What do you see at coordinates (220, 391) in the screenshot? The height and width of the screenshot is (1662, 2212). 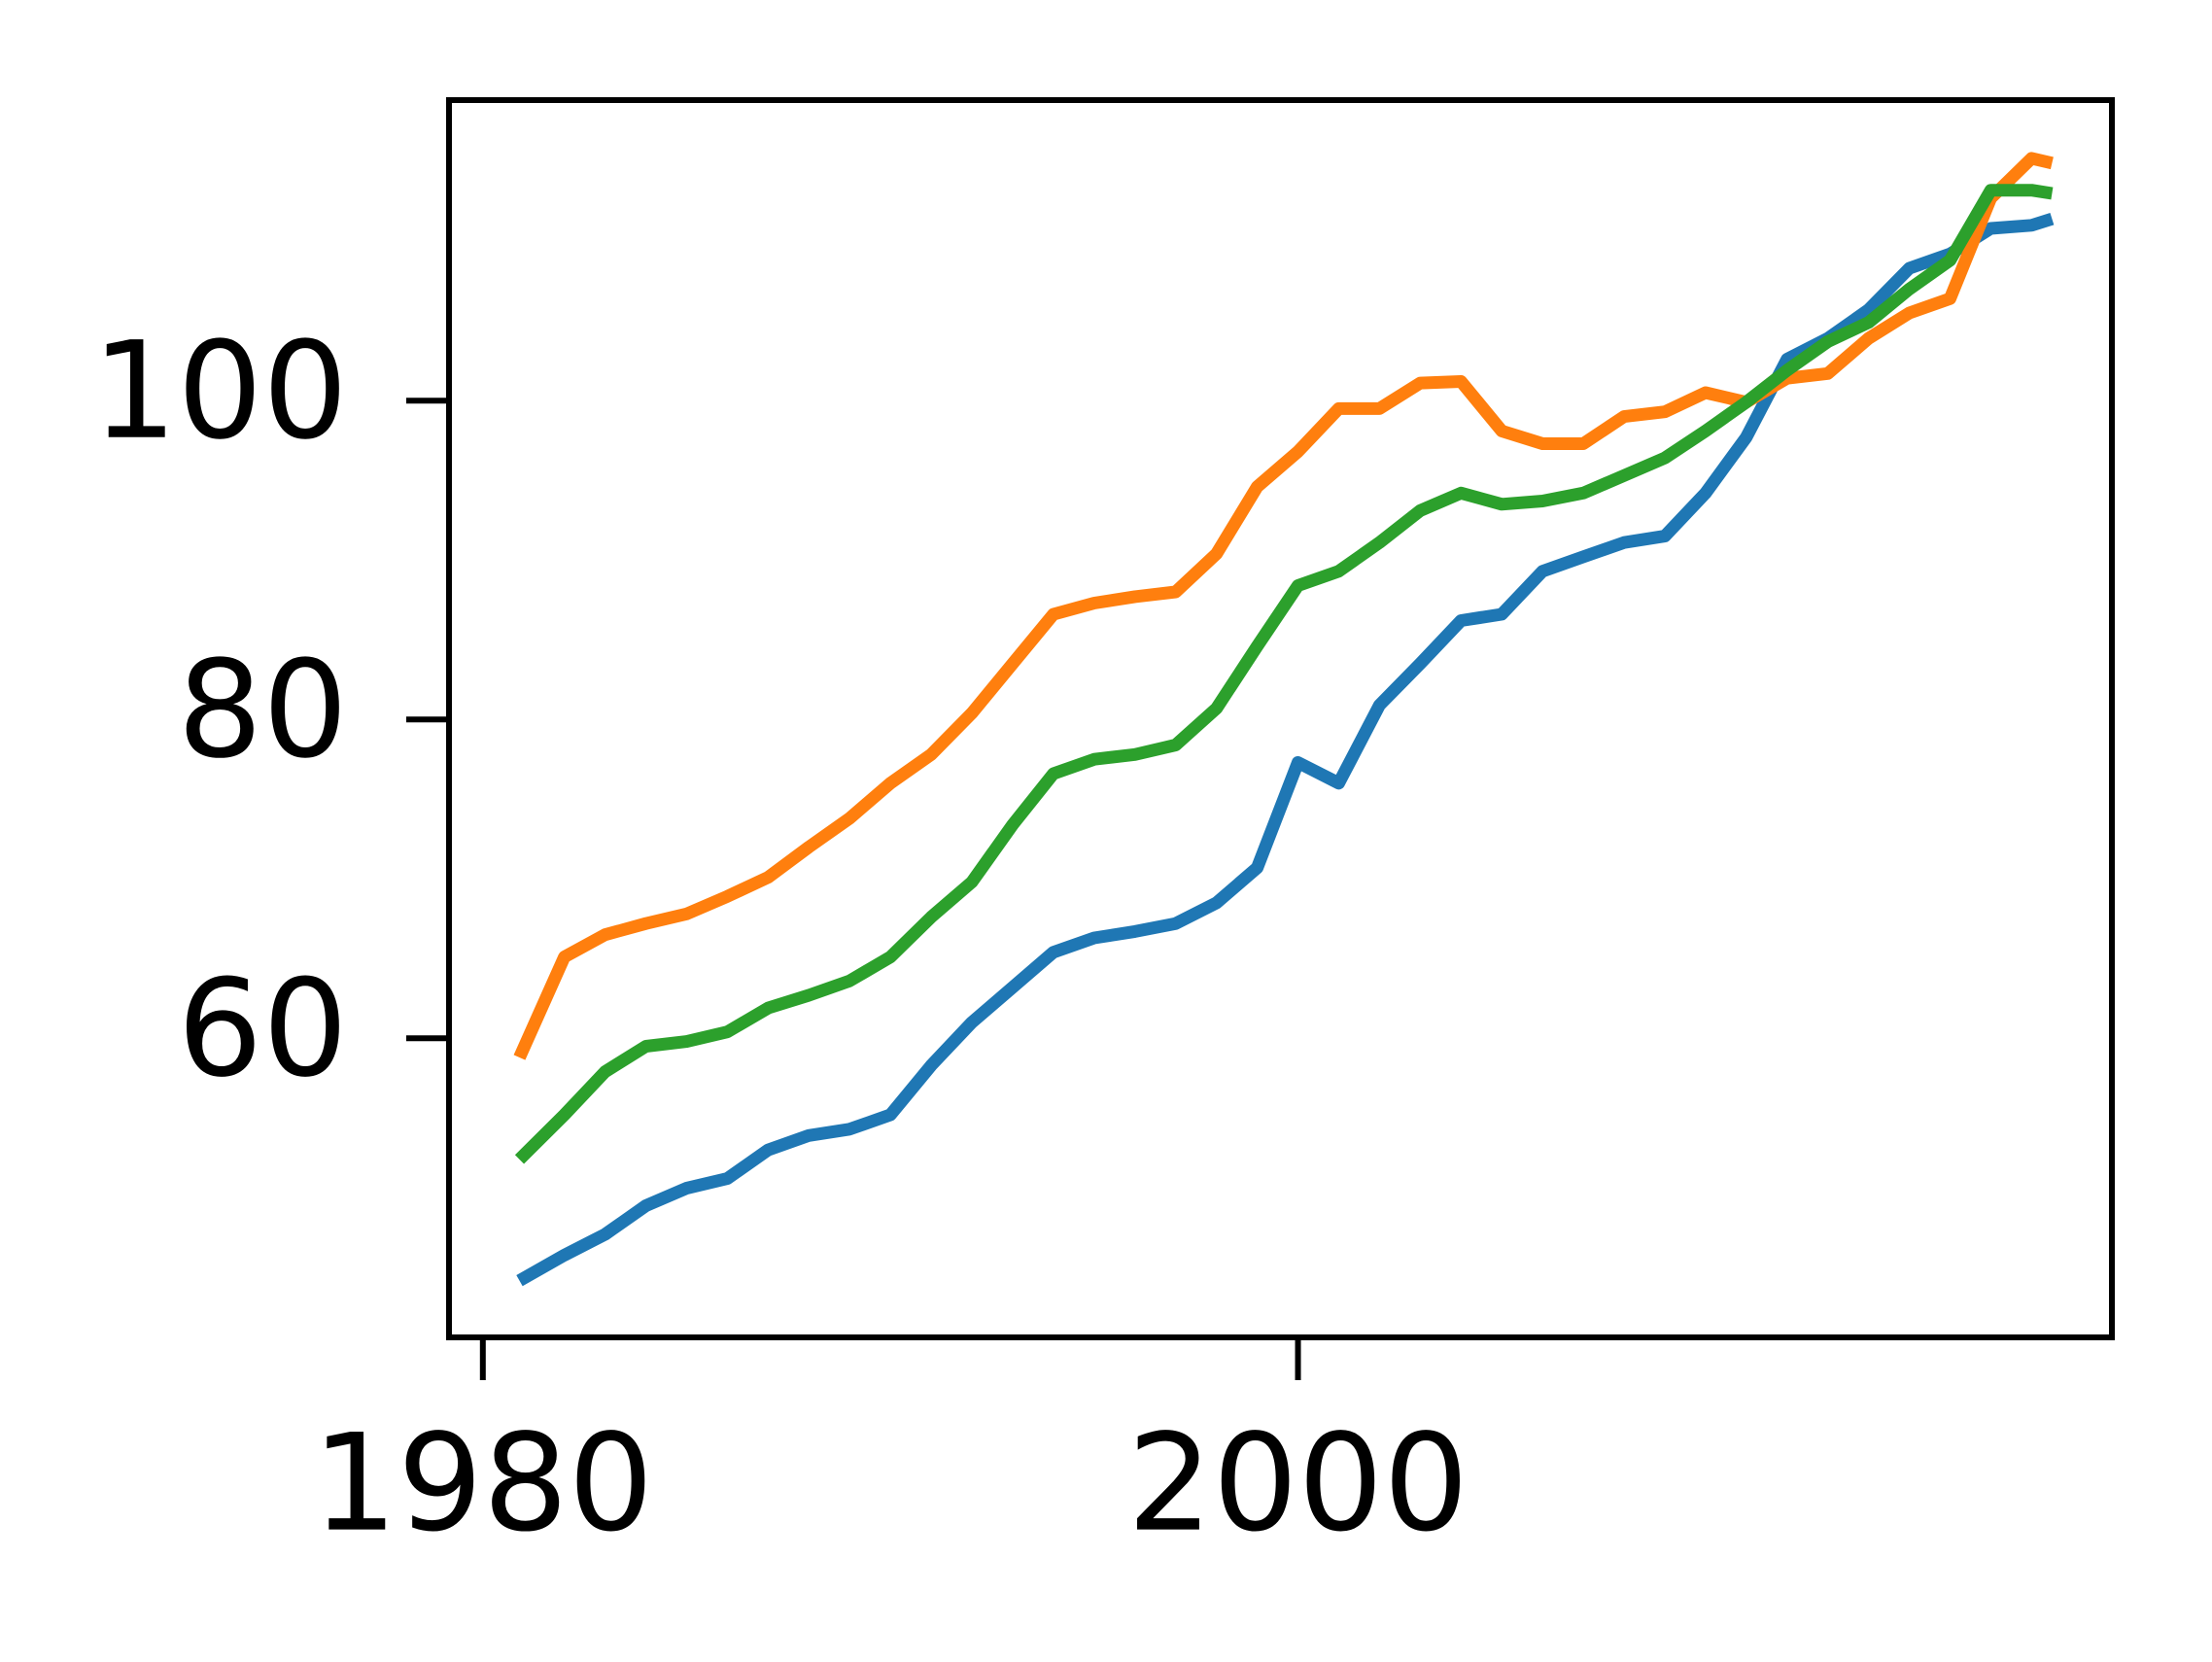 I see `y-tick-label: 100` at bounding box center [220, 391].